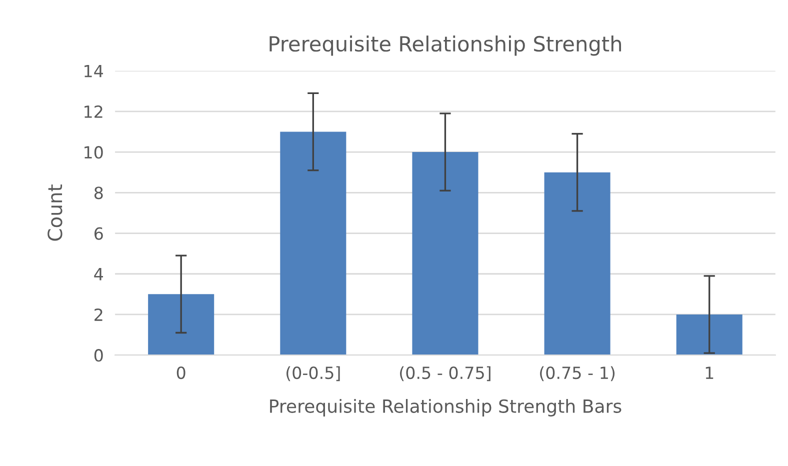  I want to click on chart-title: Prerequisite Relationship Strength, so click(446, 46).